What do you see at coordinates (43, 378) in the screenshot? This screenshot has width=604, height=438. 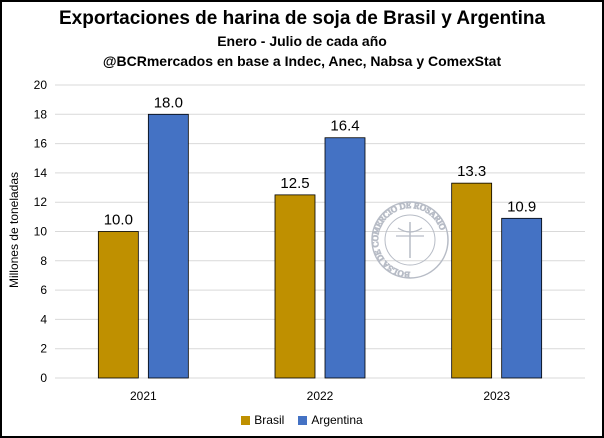 I see `y-tick-label: 0` at bounding box center [43, 378].